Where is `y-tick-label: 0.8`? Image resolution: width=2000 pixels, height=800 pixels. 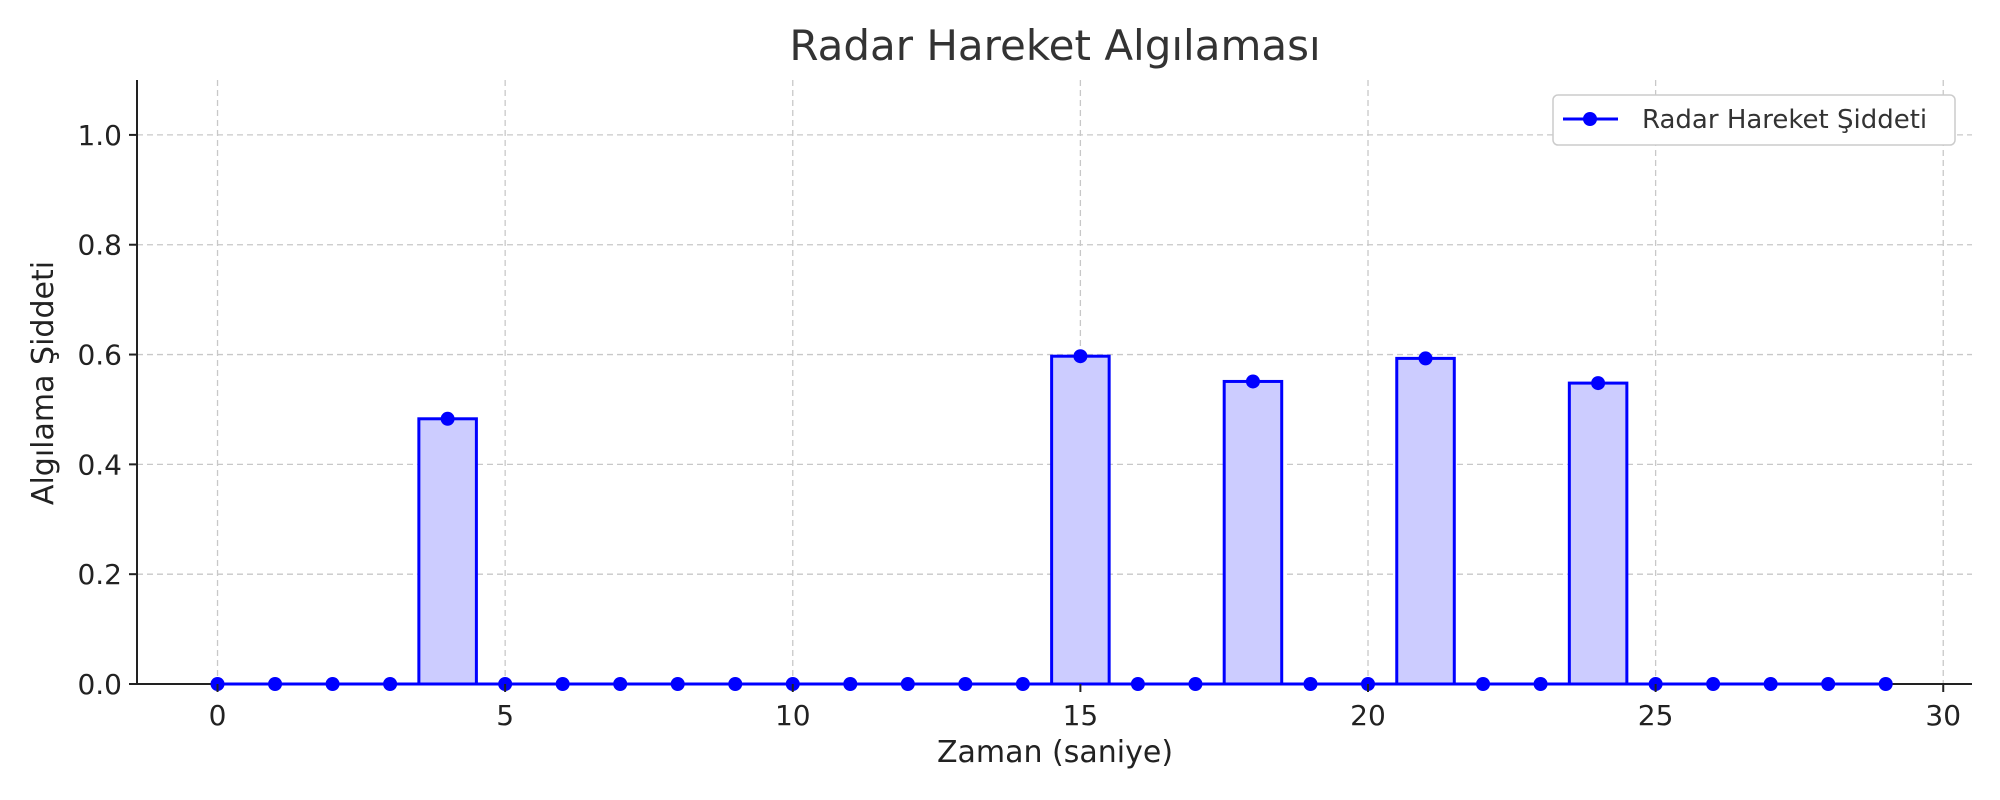
y-tick-label: 0.8 is located at coordinates (99, 245).